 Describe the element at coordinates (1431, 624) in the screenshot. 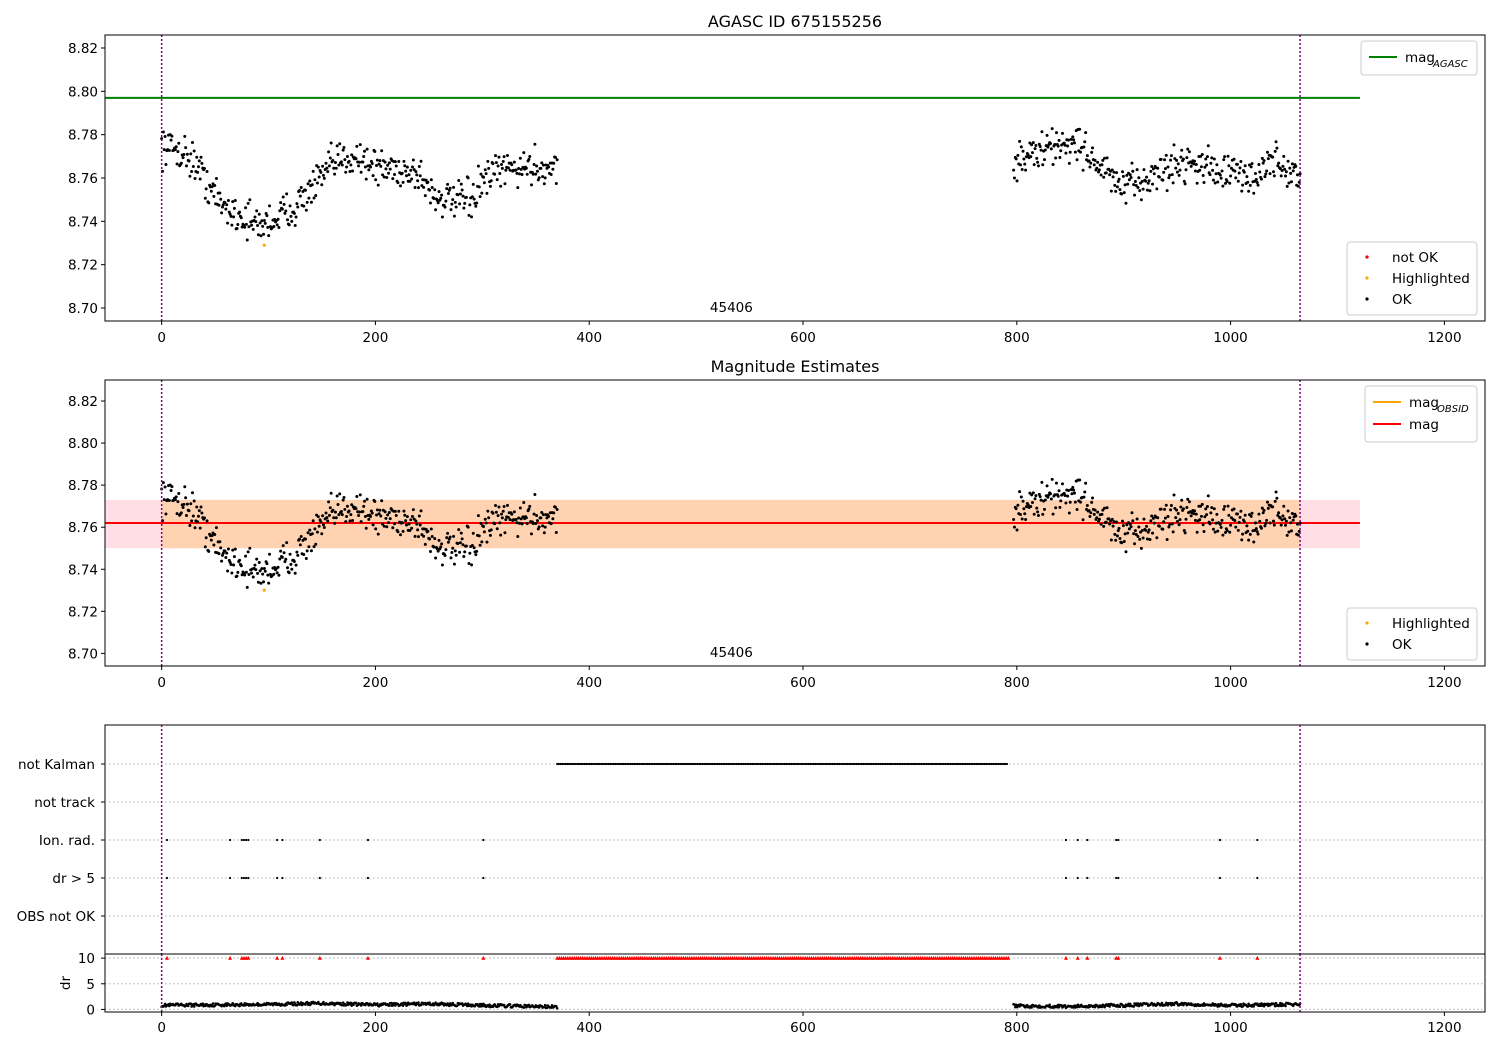

I see `legend-label: Highlighted` at that location.